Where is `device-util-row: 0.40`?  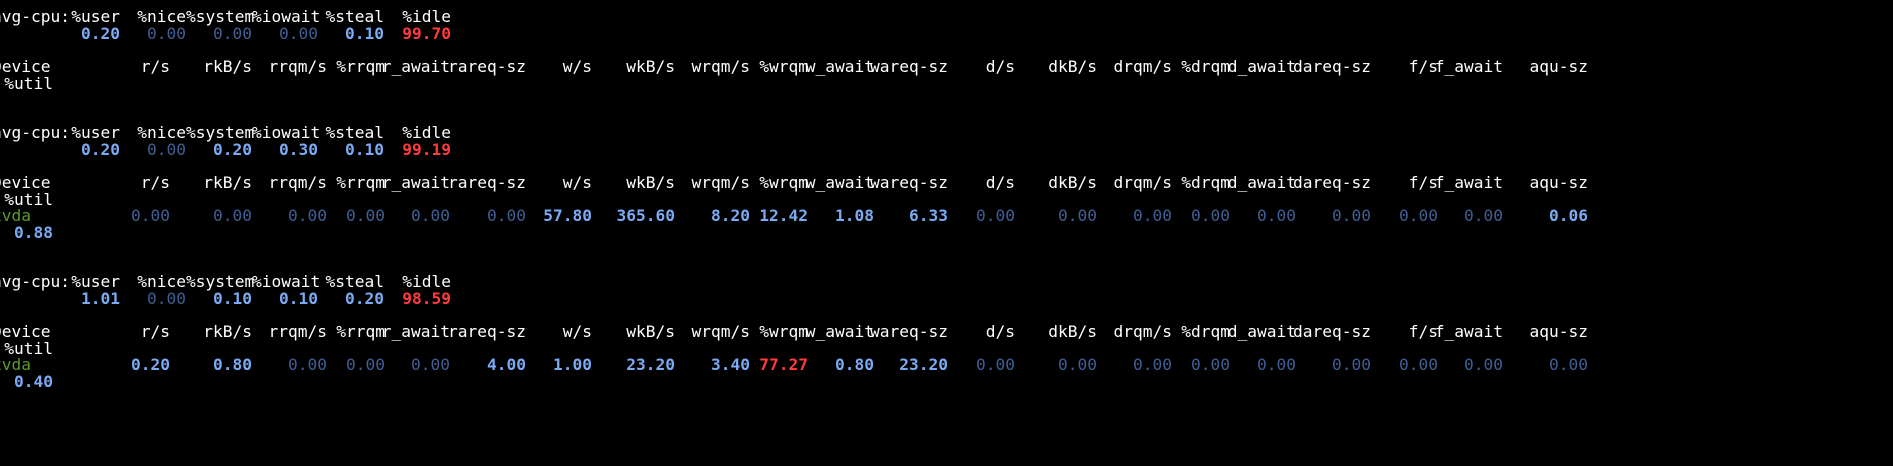 device-util-row: 0.40 is located at coordinates (946, 382).